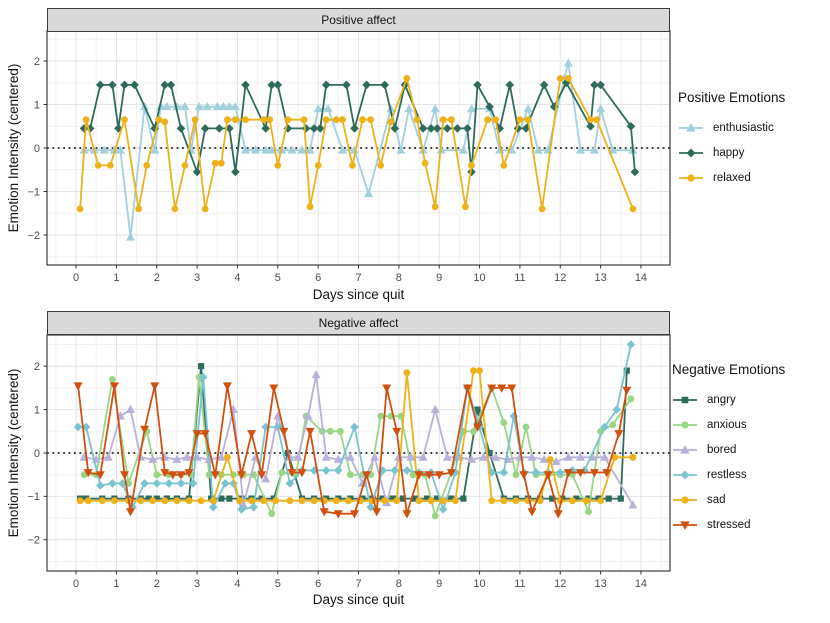 This screenshot has height=623, width=830. Describe the element at coordinates (685, 449) in the screenshot. I see `bored-legend-key-icon` at that location.